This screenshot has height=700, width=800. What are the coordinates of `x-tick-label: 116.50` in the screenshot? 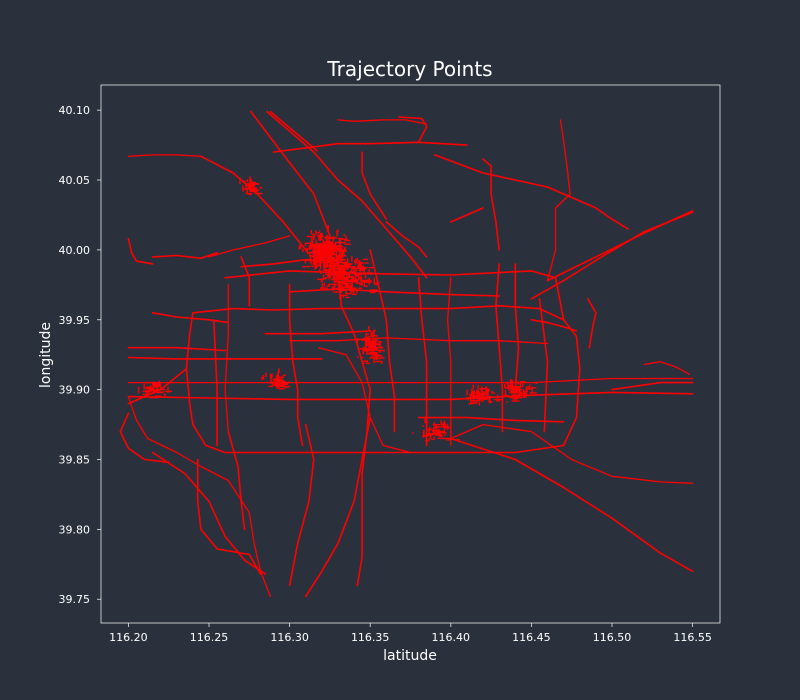 It's located at (612, 637).